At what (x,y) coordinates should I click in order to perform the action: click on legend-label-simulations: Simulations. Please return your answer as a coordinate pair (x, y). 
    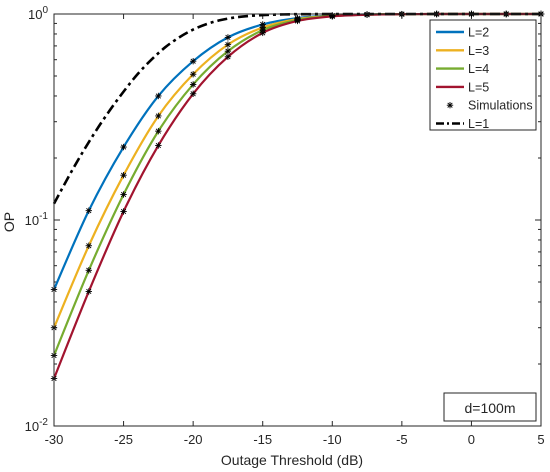
    Looking at the image, I should click on (500, 106).